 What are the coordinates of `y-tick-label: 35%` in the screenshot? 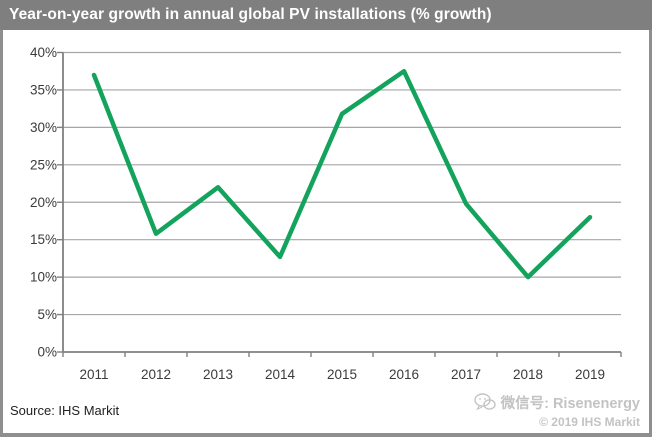 It's located at (43, 89).